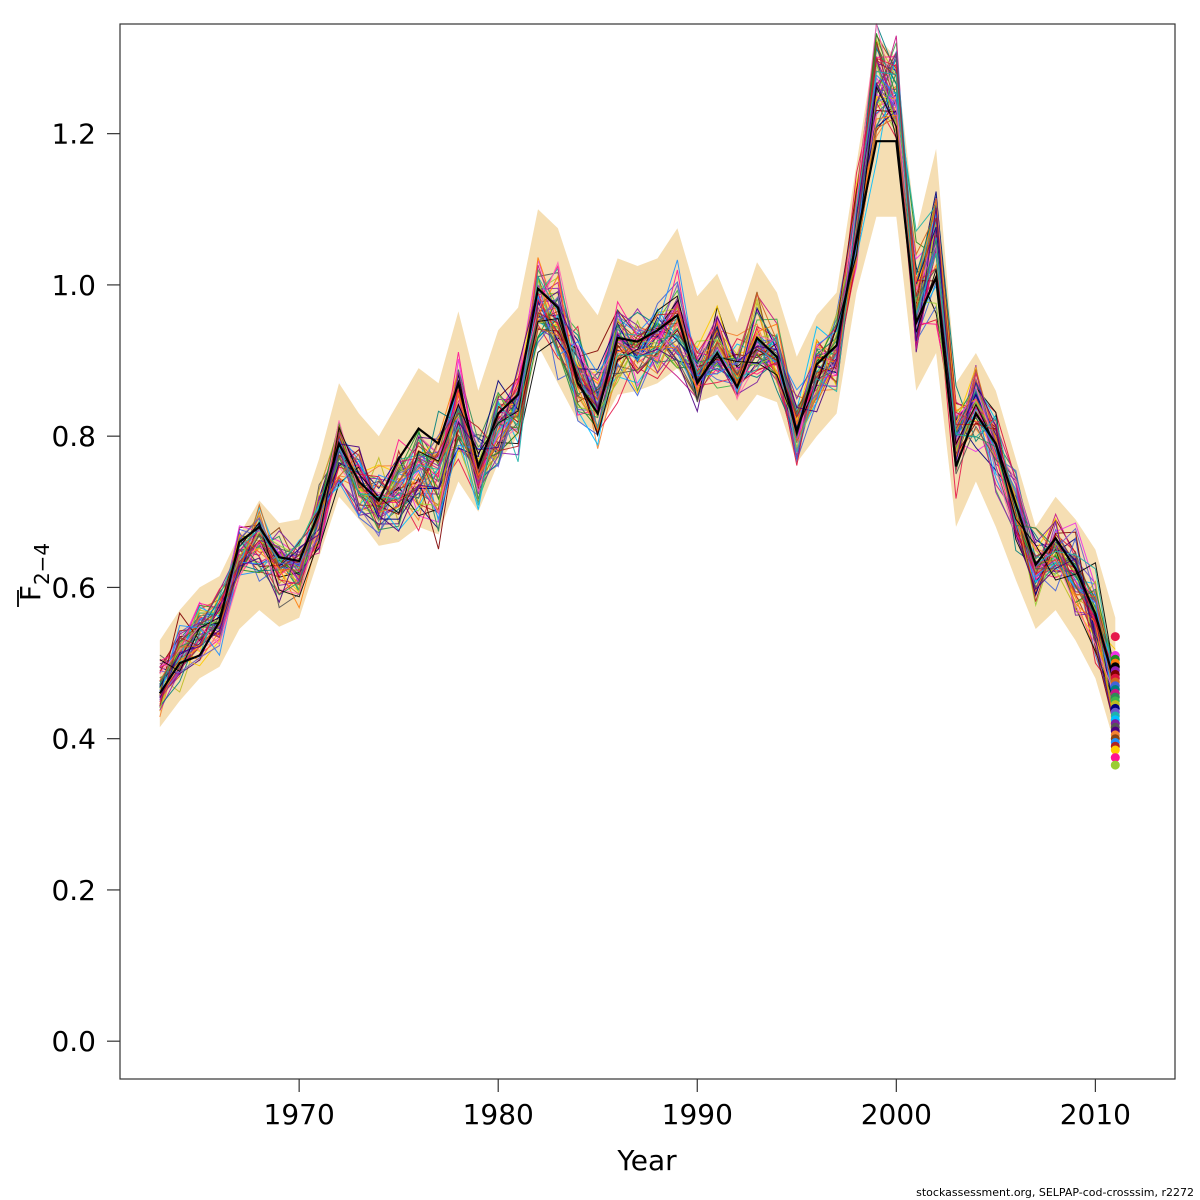 The height and width of the screenshot is (1200, 1200). I want to click on terminal-points-layer, so click(1115, 701).